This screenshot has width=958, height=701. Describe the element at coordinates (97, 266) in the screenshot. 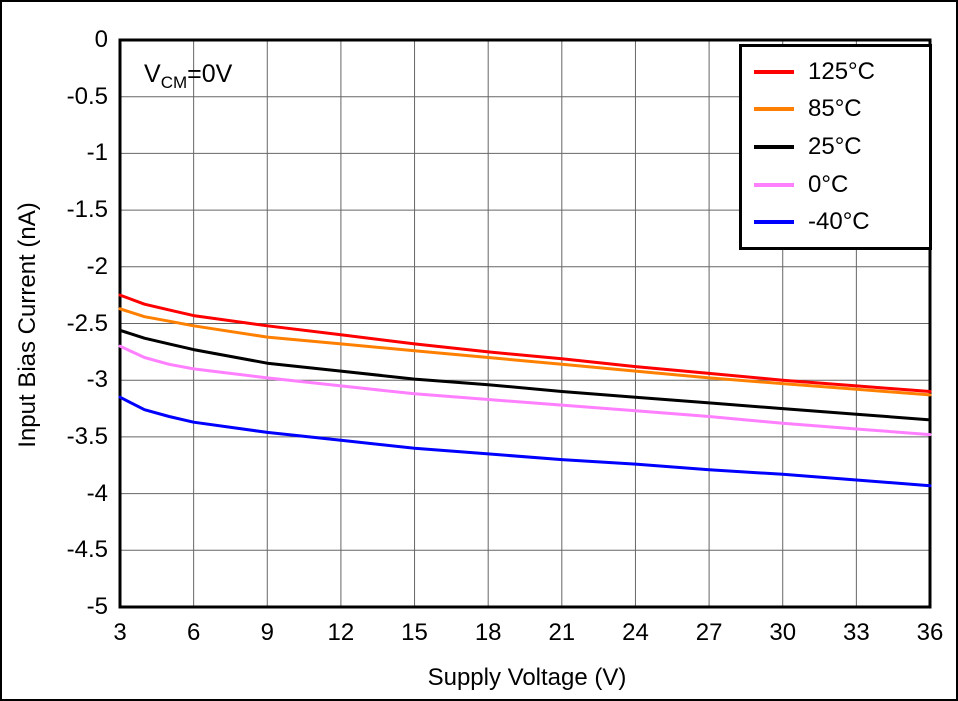

I see `y-tick-label: -2` at that location.